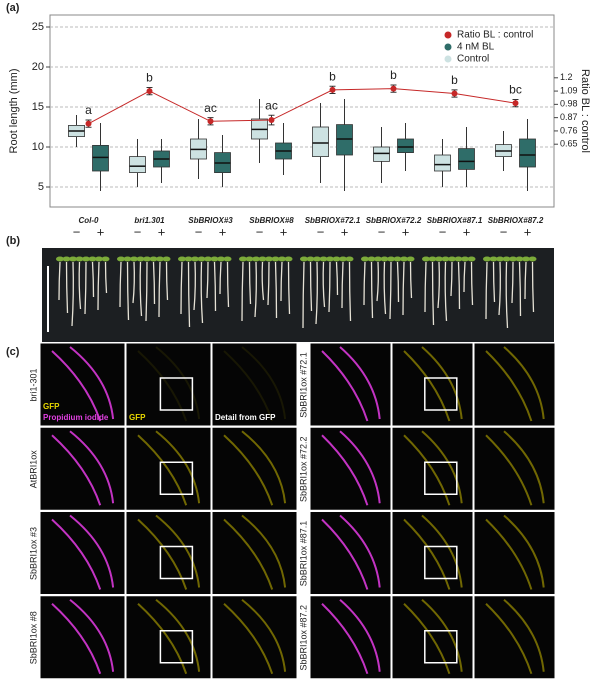 The height and width of the screenshot is (680, 595). I want to click on y2-tick-label: 0.87, so click(569, 117).